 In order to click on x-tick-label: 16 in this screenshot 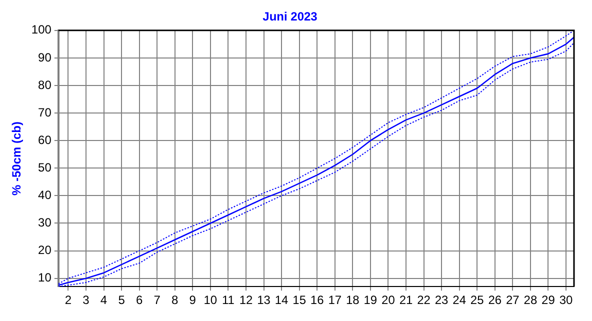, I will do `click(317, 300)`.